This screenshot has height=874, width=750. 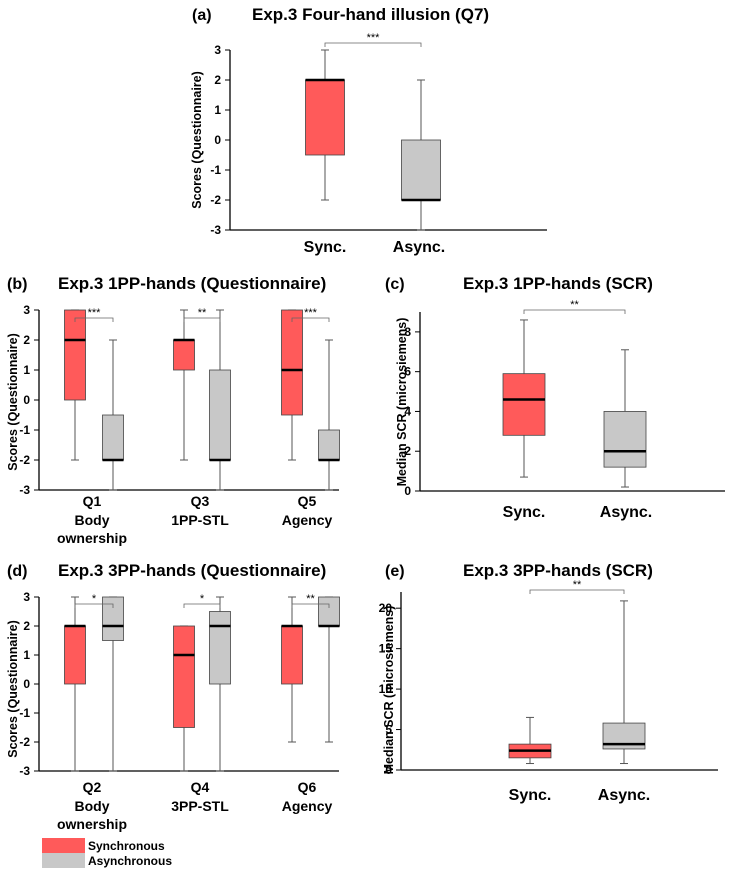 I want to click on panel-d-cat-q6: Q6, so click(x=307, y=787).